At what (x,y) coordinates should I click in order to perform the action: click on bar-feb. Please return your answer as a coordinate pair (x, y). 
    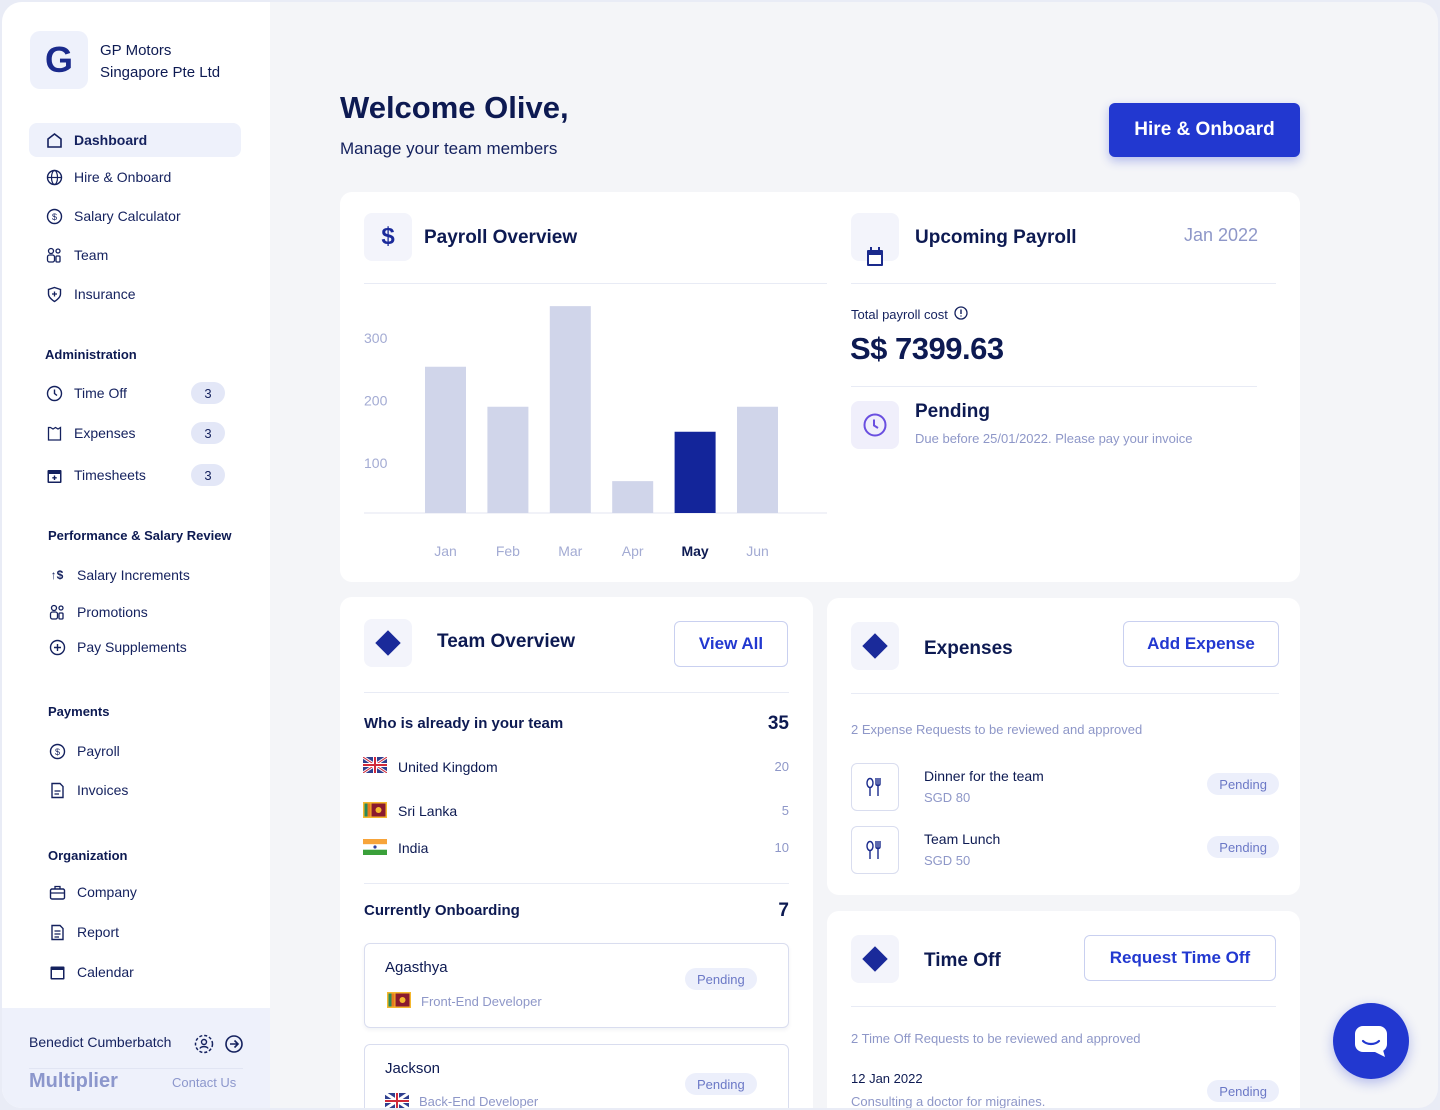
    Looking at the image, I should click on (508, 459).